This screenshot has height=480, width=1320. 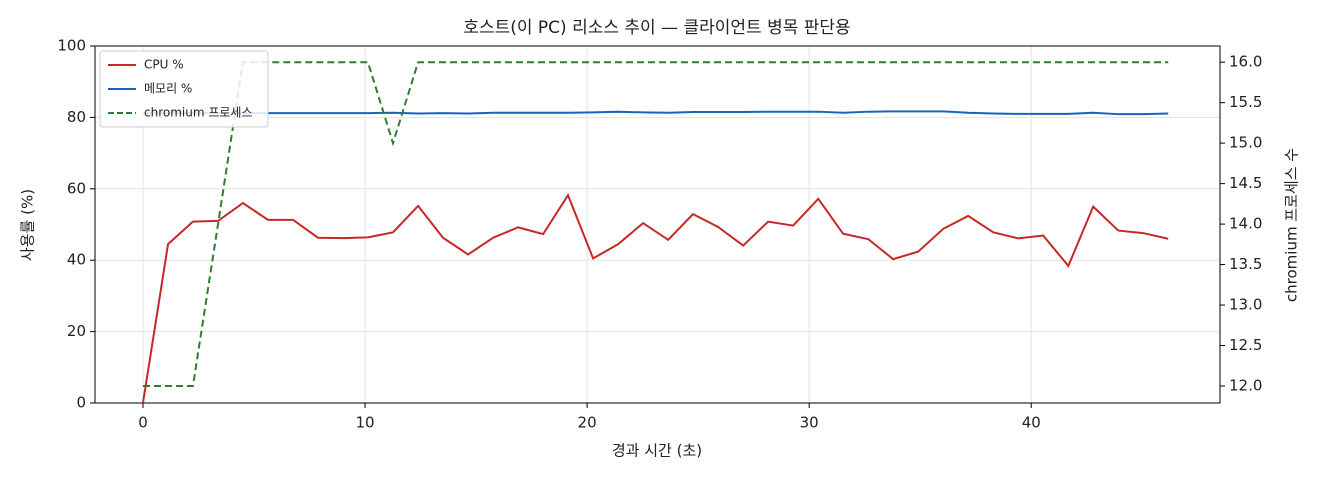 I want to click on y2-tick-label: 15.5, so click(x=1245, y=102).